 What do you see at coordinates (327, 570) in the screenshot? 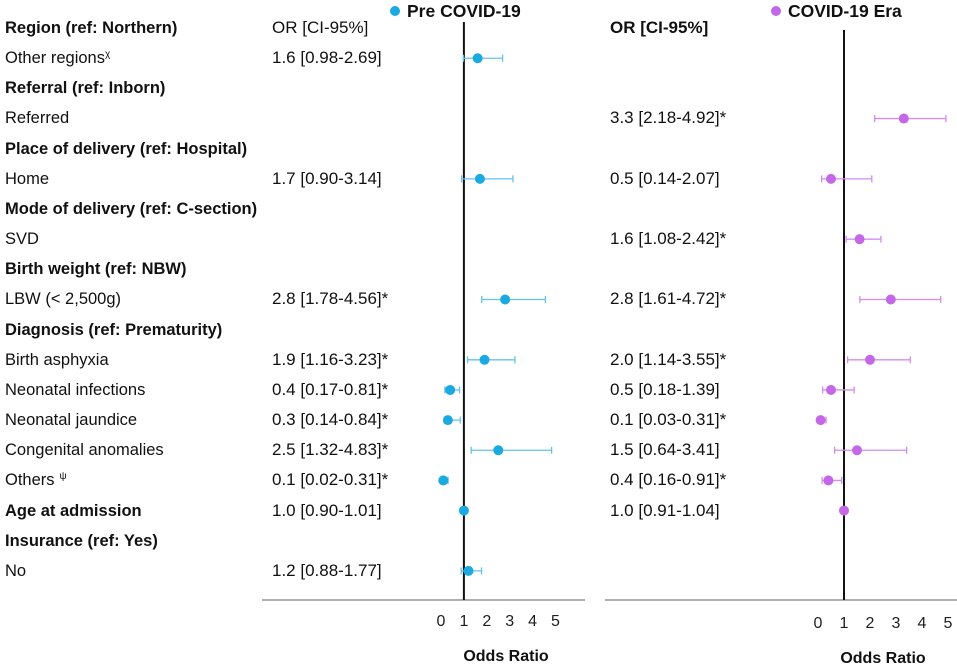
I see `or-value-pre: 1.2 [0.88-1.77]` at bounding box center [327, 570].